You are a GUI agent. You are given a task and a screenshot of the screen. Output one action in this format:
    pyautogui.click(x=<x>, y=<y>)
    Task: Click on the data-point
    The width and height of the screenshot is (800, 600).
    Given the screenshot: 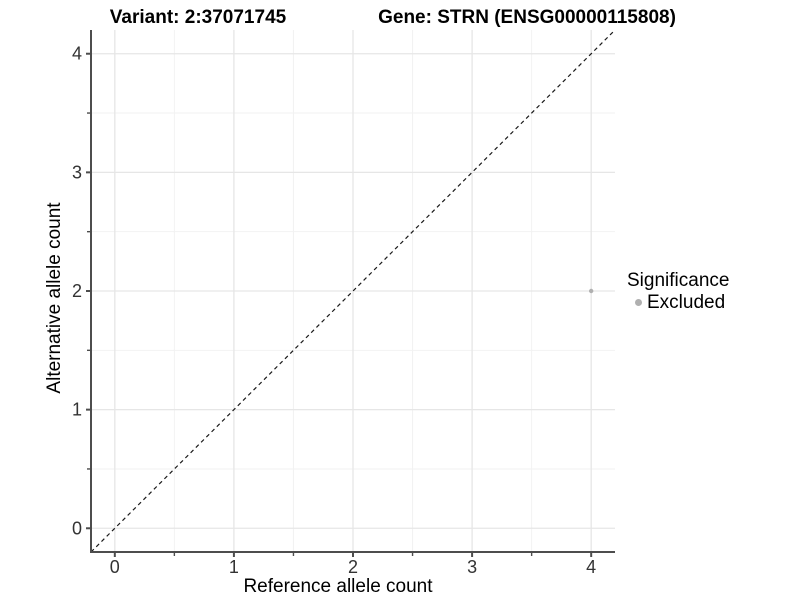 What is the action you would take?
    pyautogui.click(x=591, y=291)
    